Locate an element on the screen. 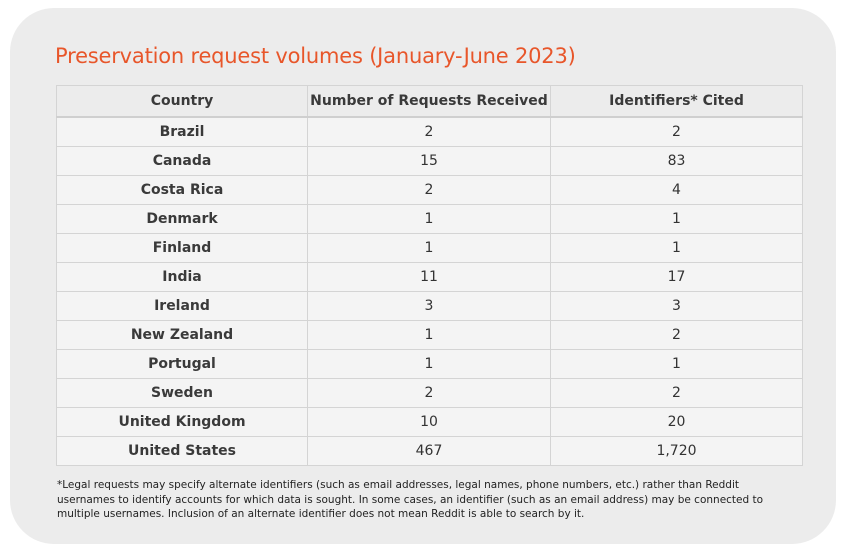 Image resolution: width=845 pixels, height=553 pixels. cell-country: Ireland is located at coordinates (182, 306).